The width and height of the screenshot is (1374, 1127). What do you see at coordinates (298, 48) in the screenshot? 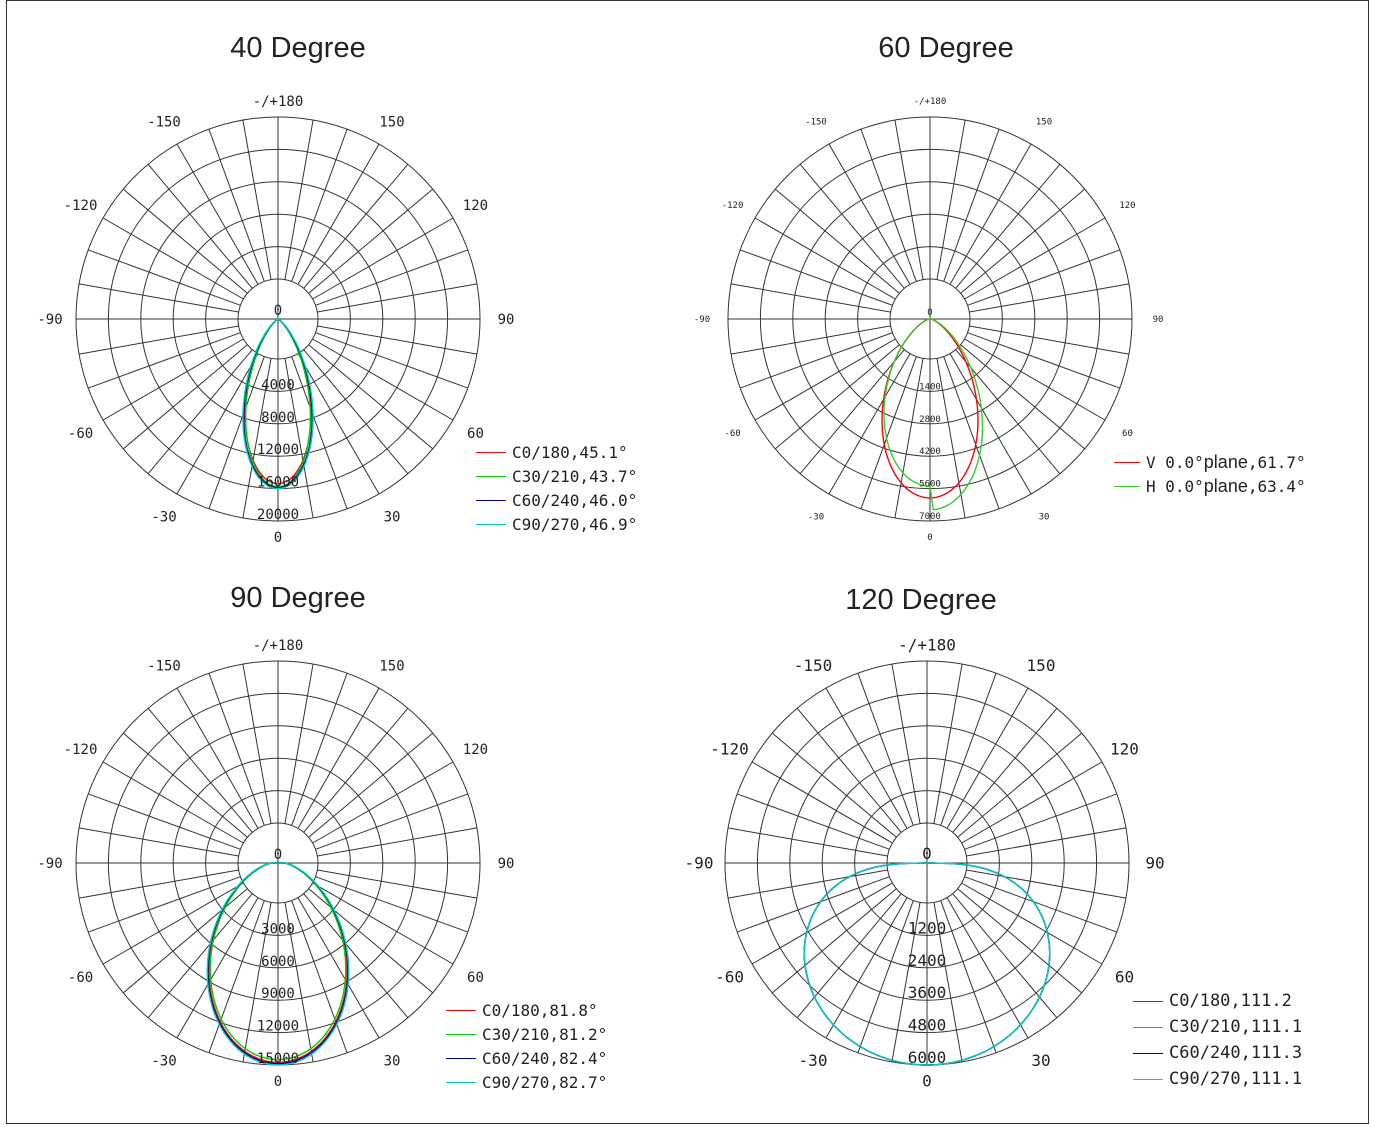
I see `chart-title-40: 40 Degree` at bounding box center [298, 48].